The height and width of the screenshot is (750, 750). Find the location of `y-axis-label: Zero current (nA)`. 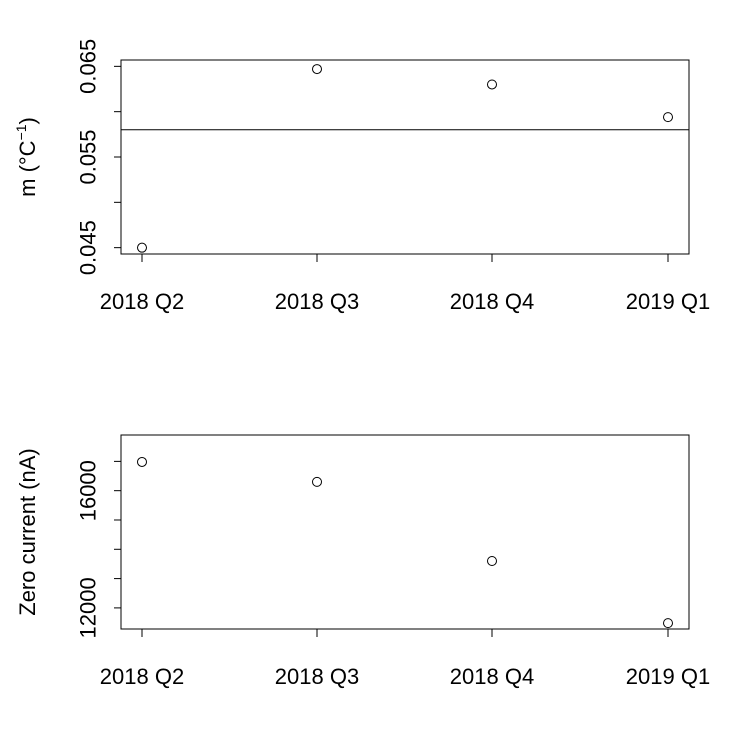

y-axis-label: Zero current (nA) is located at coordinates (27, 532).